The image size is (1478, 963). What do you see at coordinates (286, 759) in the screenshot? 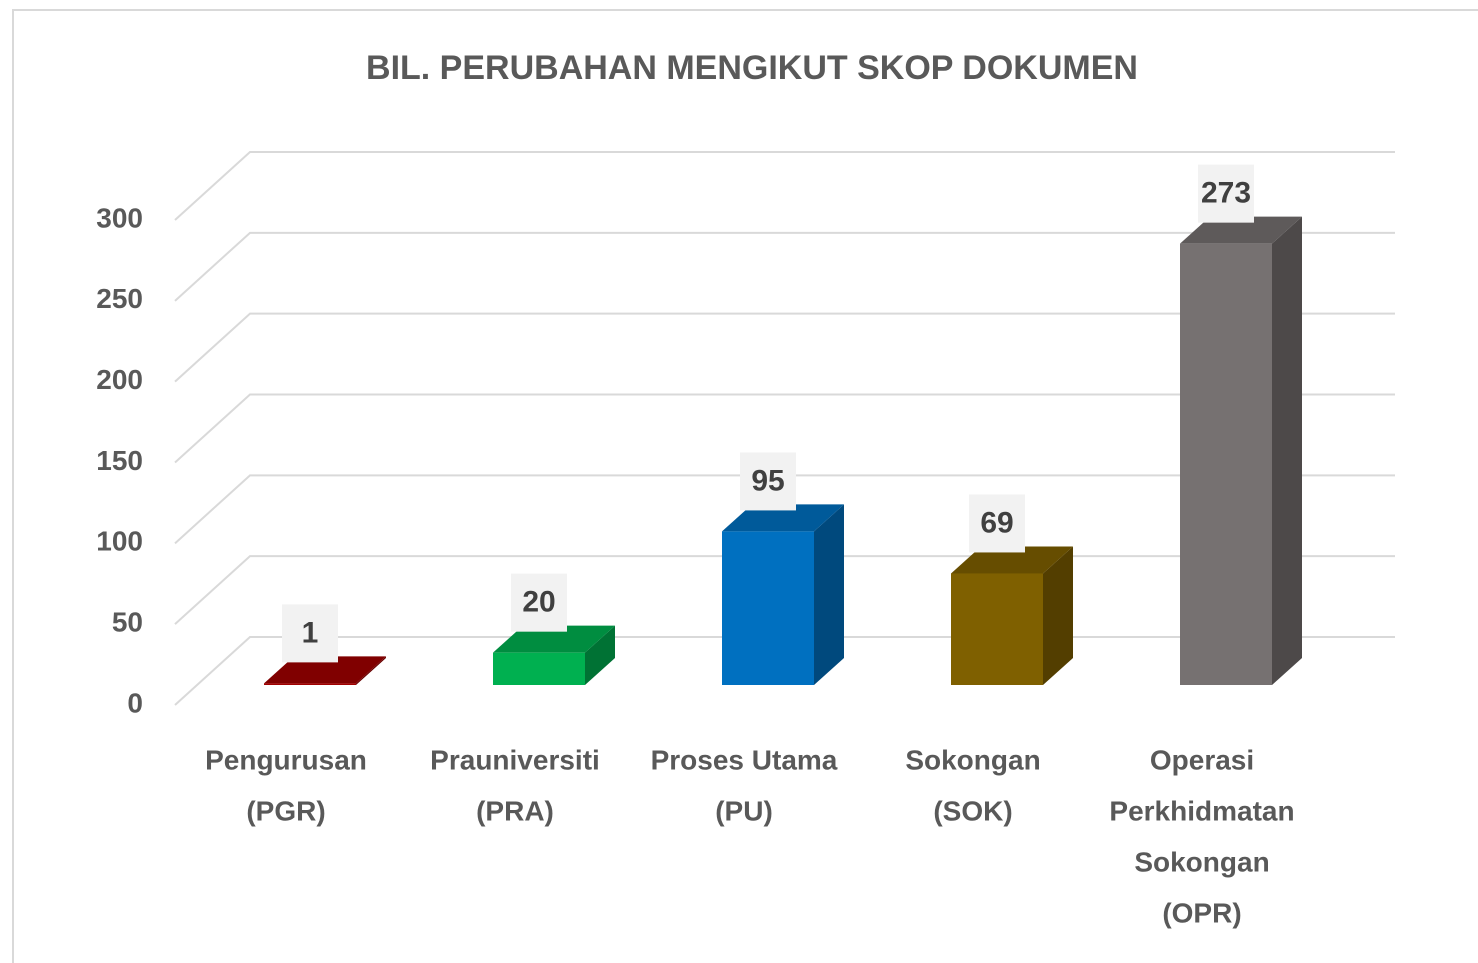
I see `x-tick-label: Pengurusan` at bounding box center [286, 759].